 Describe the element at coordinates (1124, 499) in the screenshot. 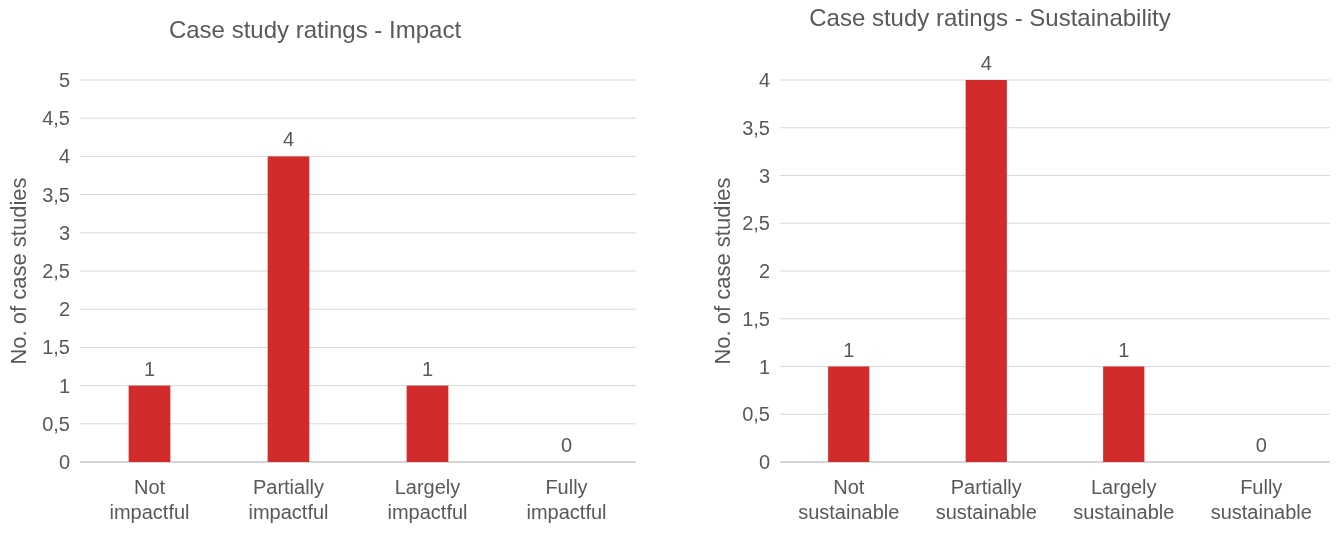

I see `x-tick-label: Largely sustainable` at that location.